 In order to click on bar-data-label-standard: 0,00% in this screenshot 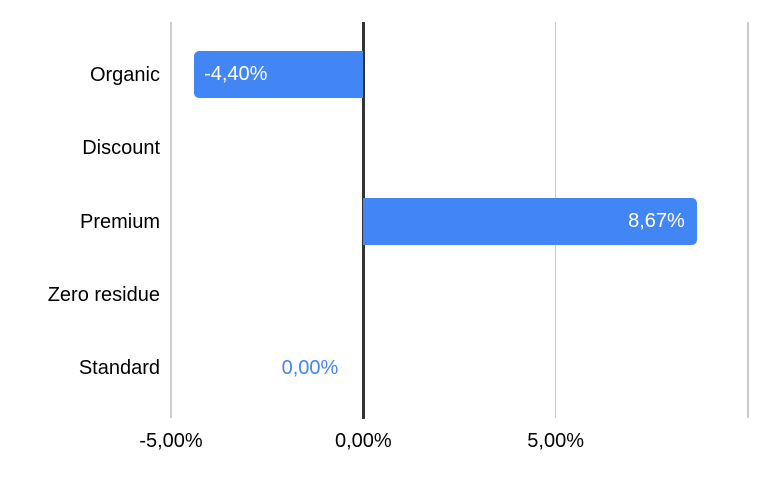, I will do `click(310, 368)`.